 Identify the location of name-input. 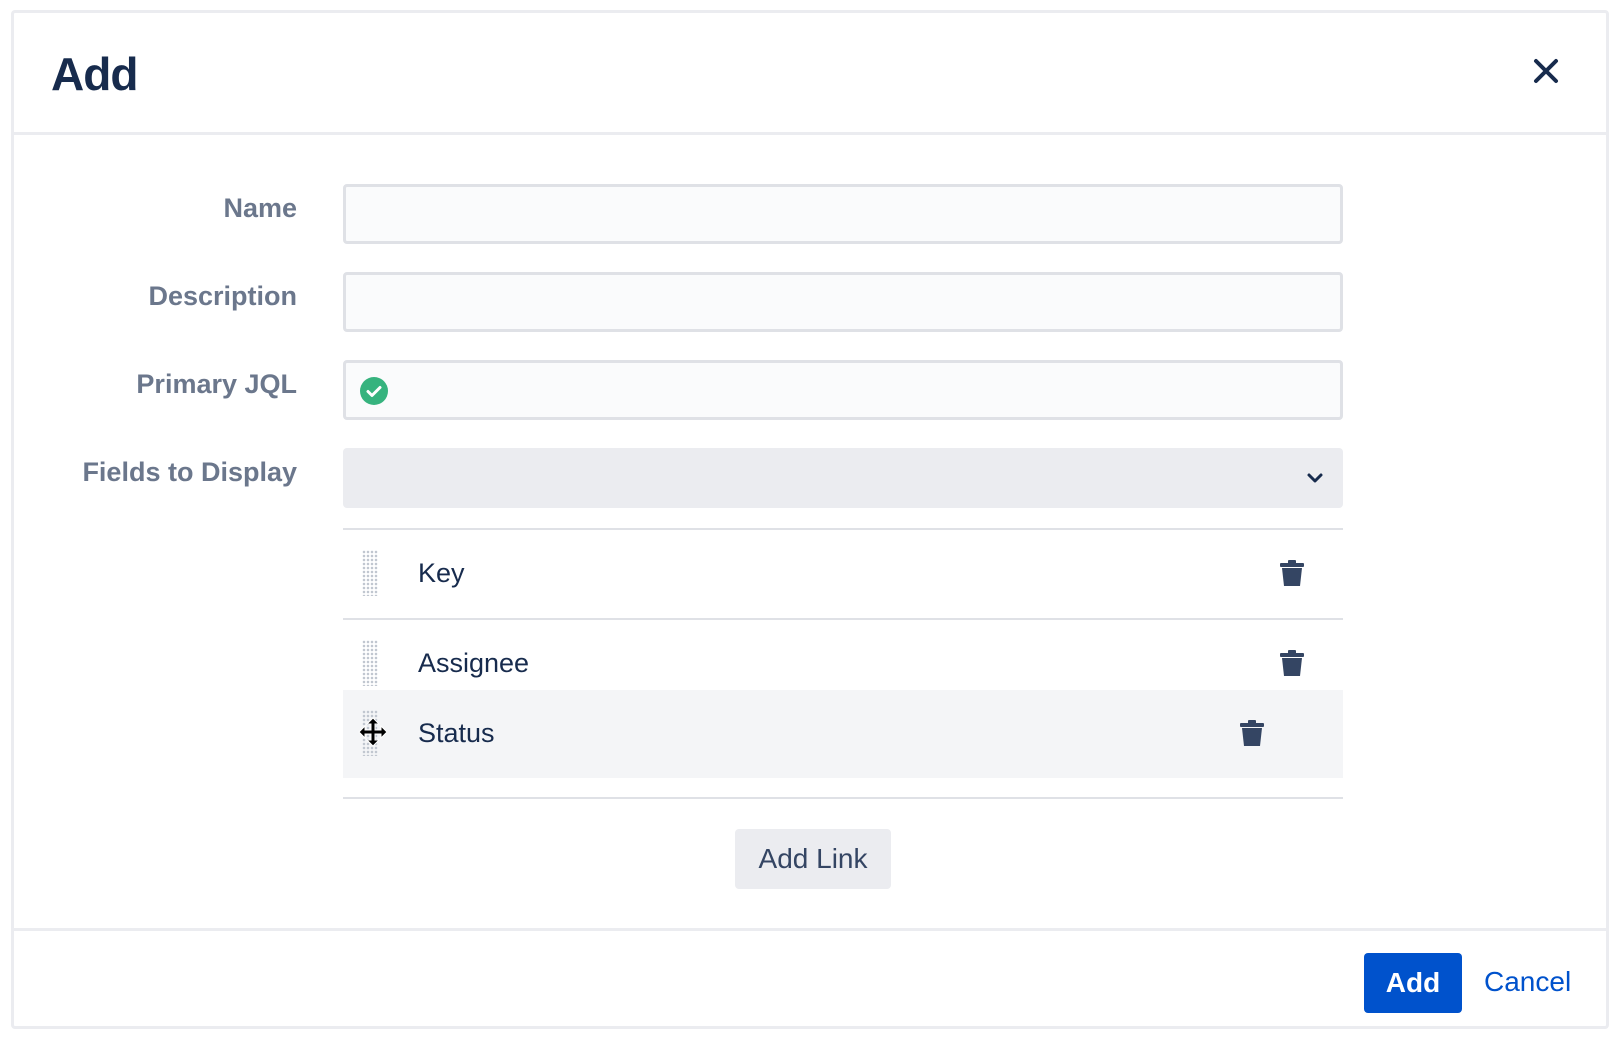
(843, 214).